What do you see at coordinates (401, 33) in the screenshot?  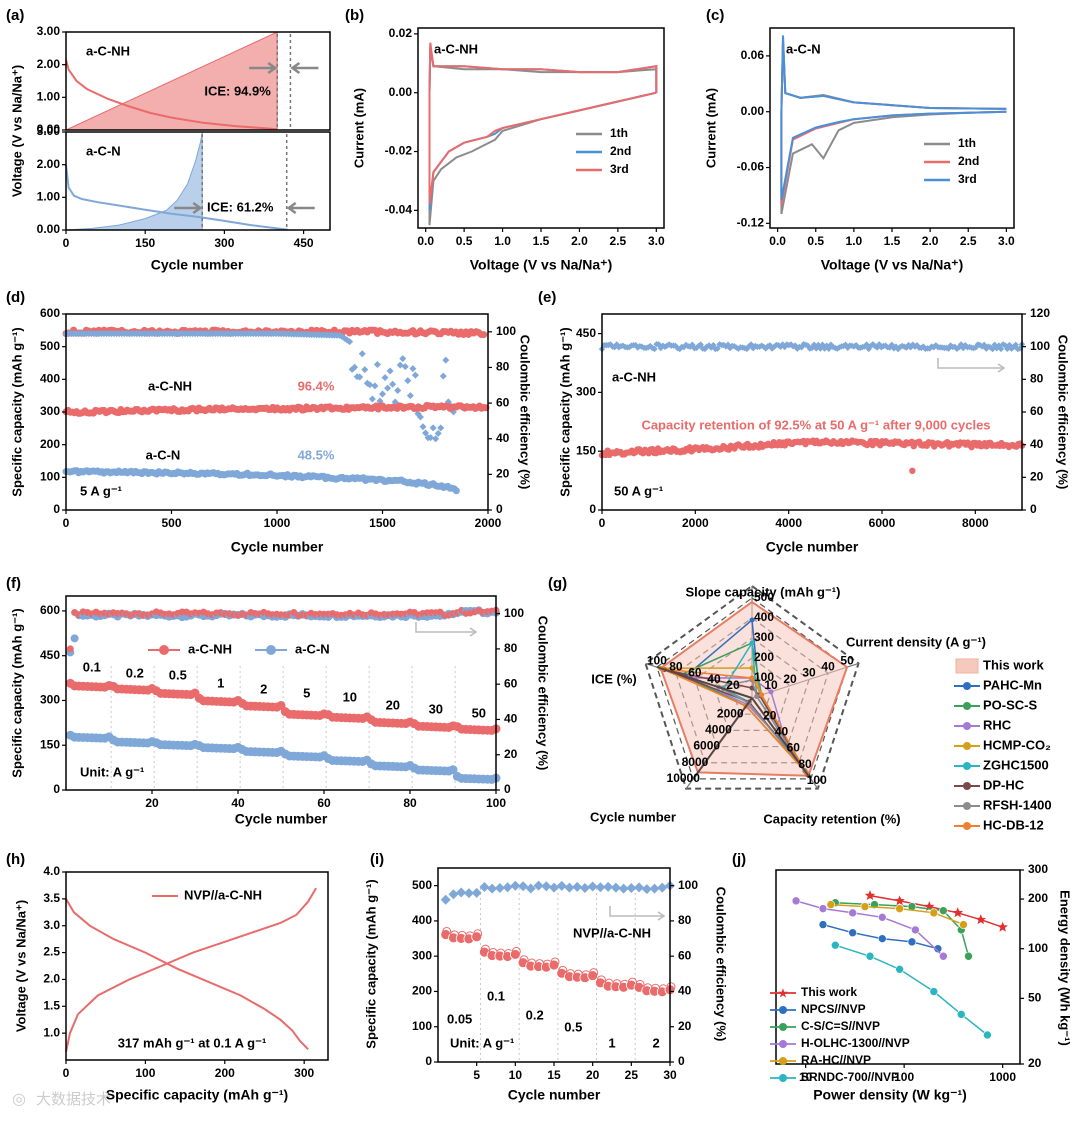 I see `y-tick-label: 0.02` at bounding box center [401, 33].